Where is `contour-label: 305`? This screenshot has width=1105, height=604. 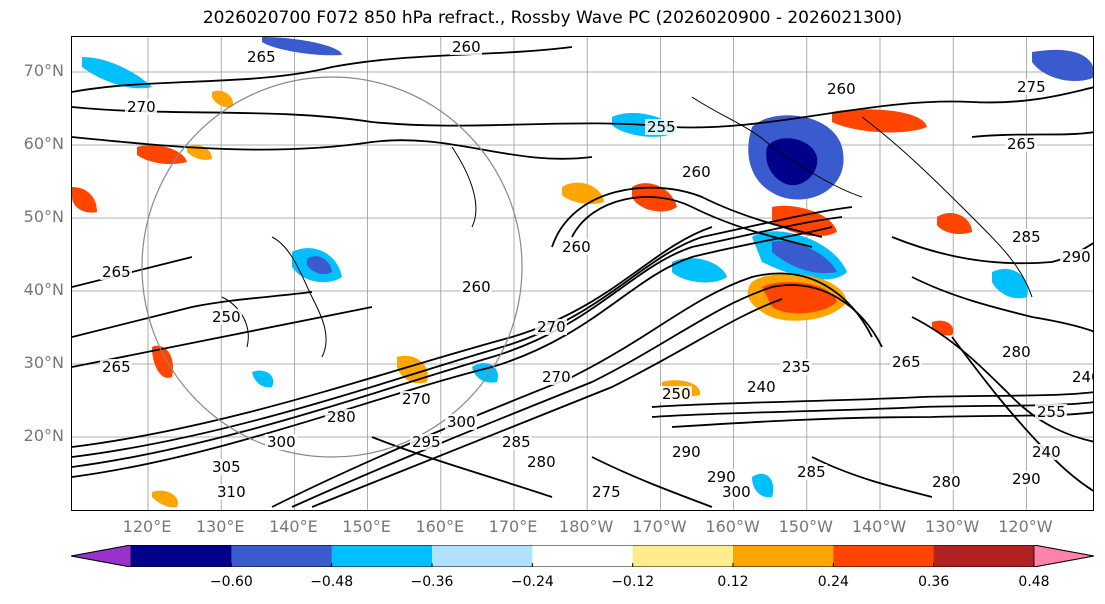 contour-label: 305 is located at coordinates (226, 467).